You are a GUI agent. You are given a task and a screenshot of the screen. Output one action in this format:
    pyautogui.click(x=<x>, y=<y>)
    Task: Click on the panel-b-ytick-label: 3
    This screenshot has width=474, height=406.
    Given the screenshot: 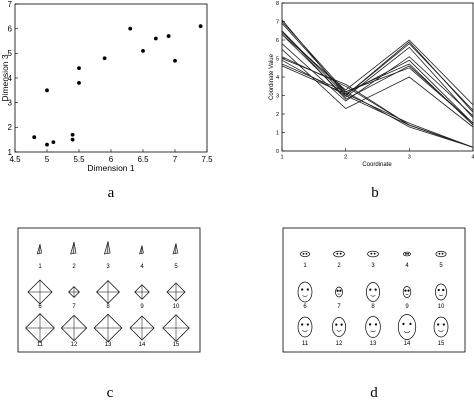 What is the action you would take?
    pyautogui.click(x=277, y=96)
    